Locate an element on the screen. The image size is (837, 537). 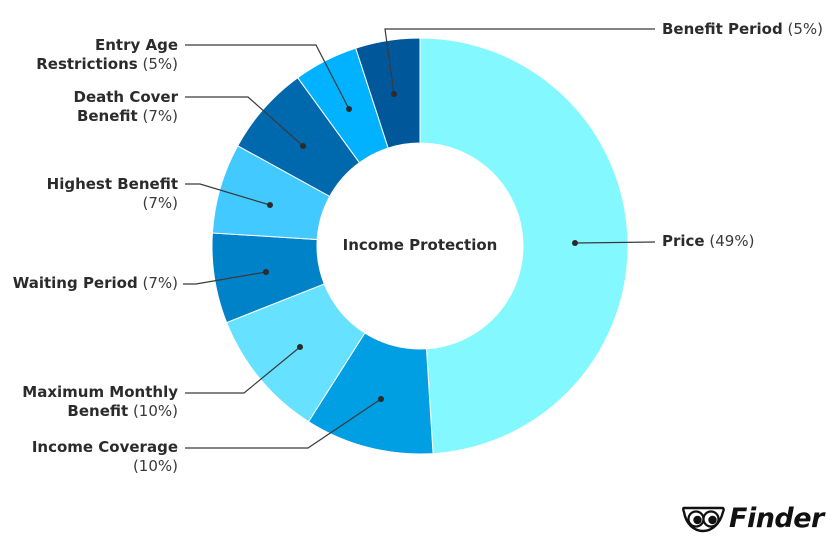
label-pct: (49%) is located at coordinates (732, 241).